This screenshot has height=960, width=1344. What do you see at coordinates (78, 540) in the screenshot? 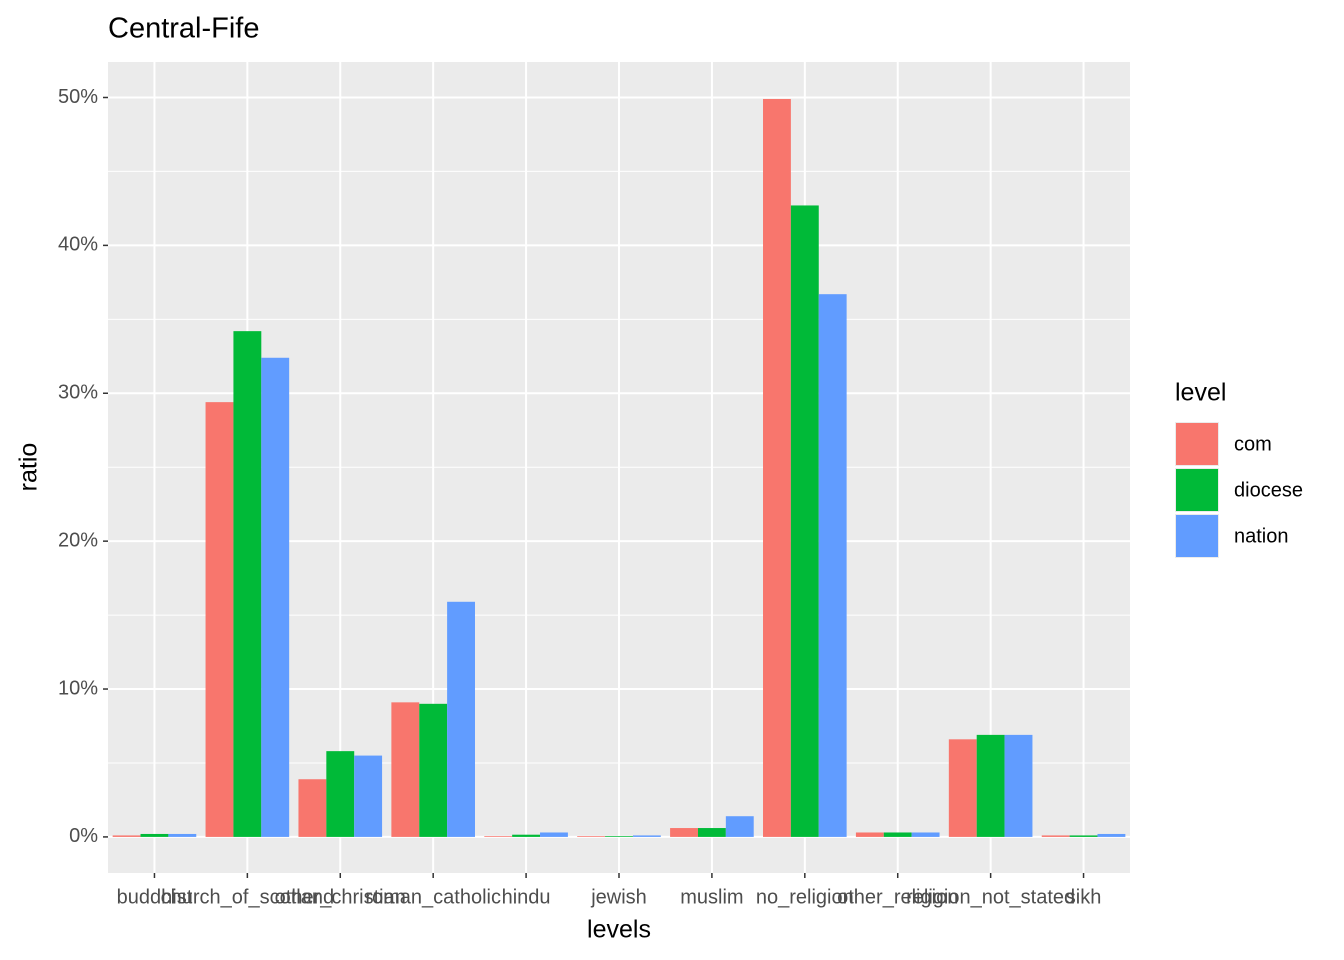
I see `y-tick-label: 20%` at bounding box center [78, 540].